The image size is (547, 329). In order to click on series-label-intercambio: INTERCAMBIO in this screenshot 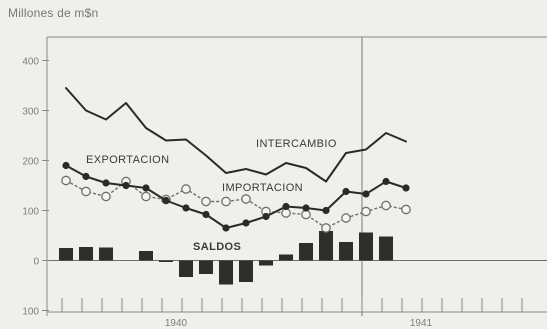, I will do `click(296, 144)`.